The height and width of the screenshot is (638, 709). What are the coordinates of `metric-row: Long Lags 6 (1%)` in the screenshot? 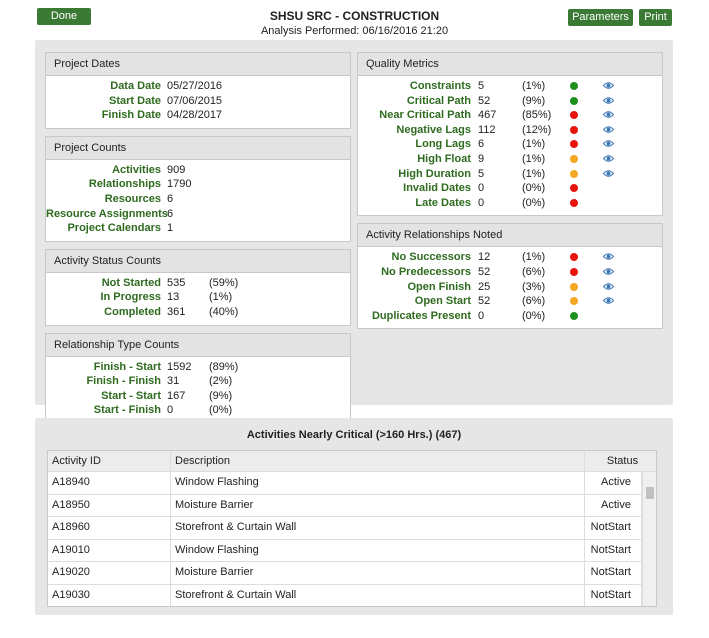 It's located at (510, 144).